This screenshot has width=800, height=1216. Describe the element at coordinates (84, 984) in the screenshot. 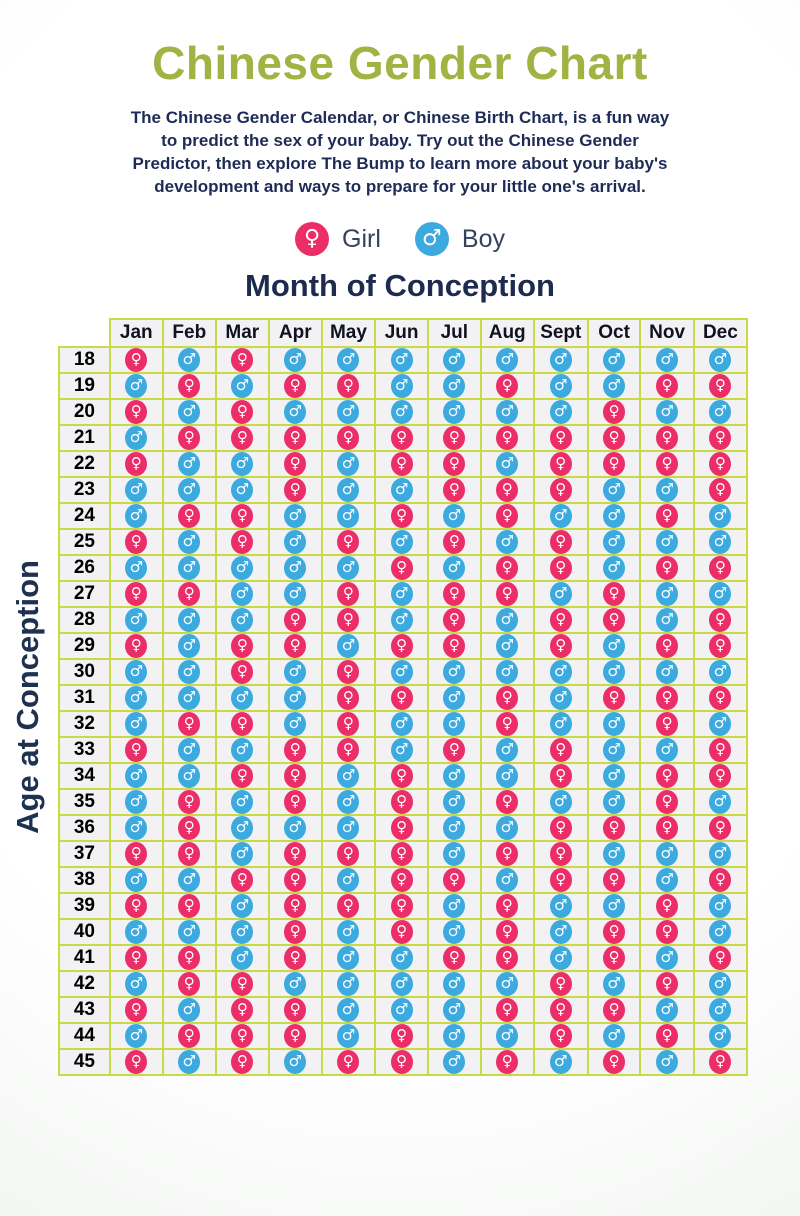

I see `age-cell: 42` at that location.